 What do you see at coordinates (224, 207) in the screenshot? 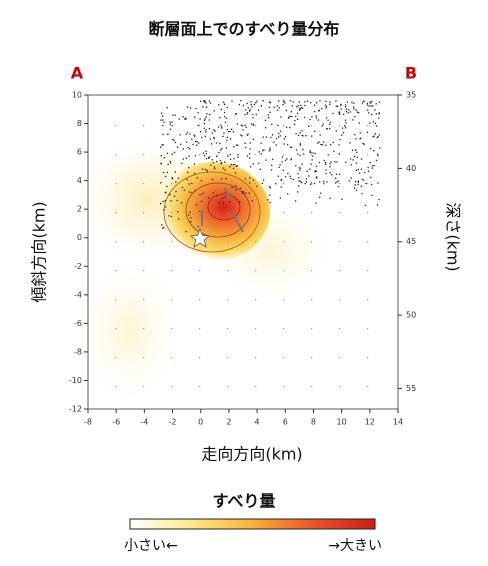
I see `slip-contour` at bounding box center [224, 207].